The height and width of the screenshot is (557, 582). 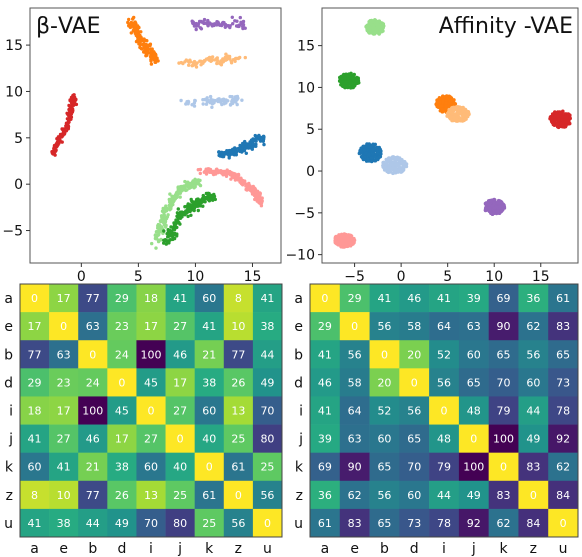 I want to click on col-label: b, so click(x=92, y=549).